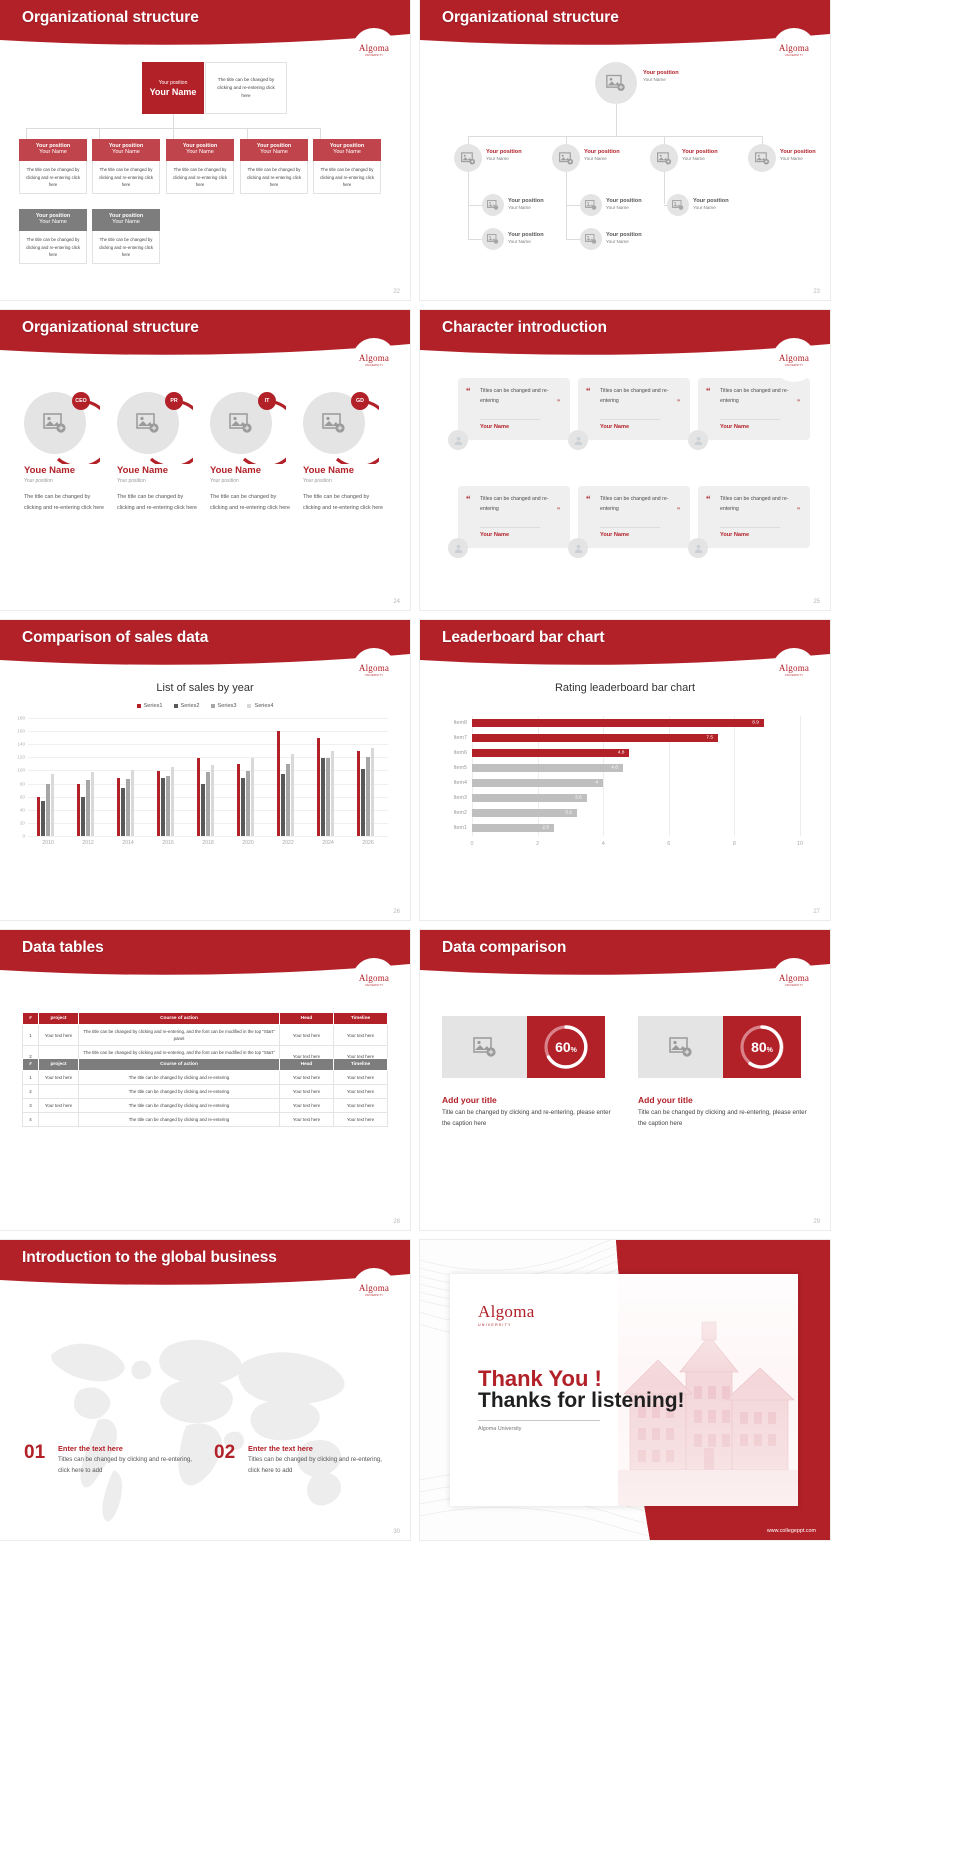  What do you see at coordinates (551, 753) in the screenshot?
I see `bar: 4.8` at bounding box center [551, 753].